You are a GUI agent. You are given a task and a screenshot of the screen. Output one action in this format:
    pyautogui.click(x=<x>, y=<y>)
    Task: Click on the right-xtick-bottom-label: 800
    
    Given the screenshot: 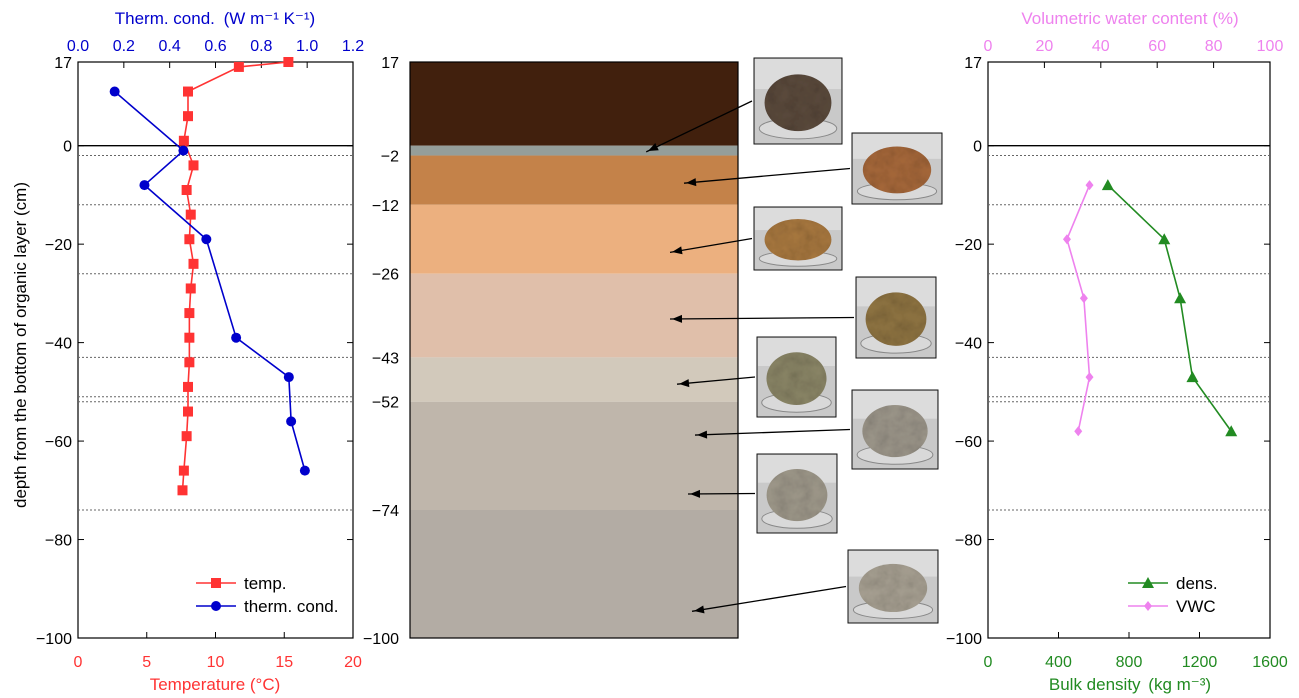 What is the action you would take?
    pyautogui.click(x=1129, y=662)
    